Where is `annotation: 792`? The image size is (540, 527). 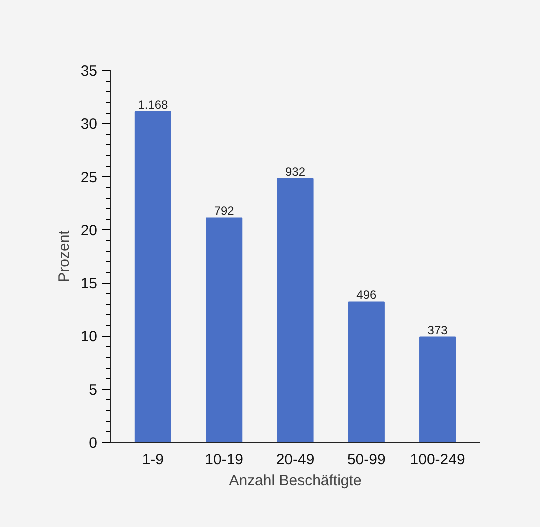
annotation: 792 is located at coordinates (224, 211).